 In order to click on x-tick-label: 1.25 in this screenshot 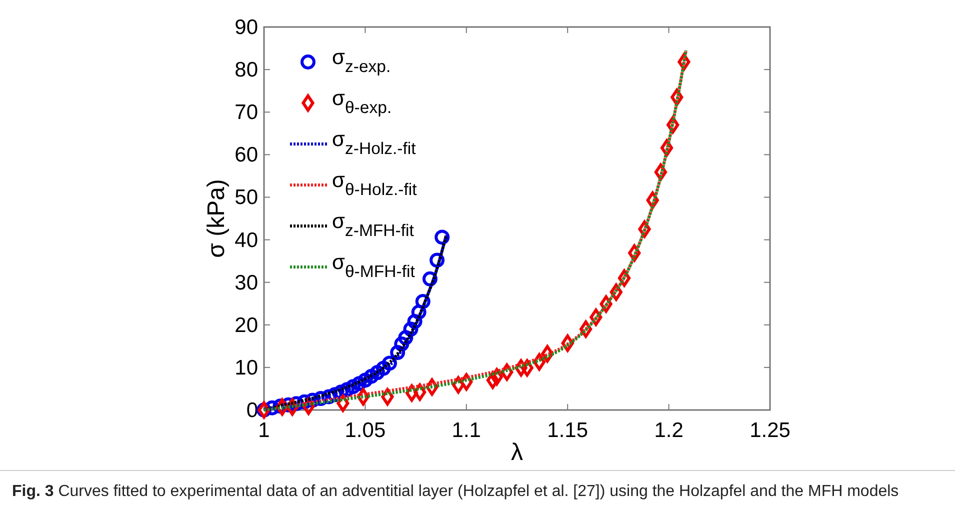, I will do `click(770, 430)`.